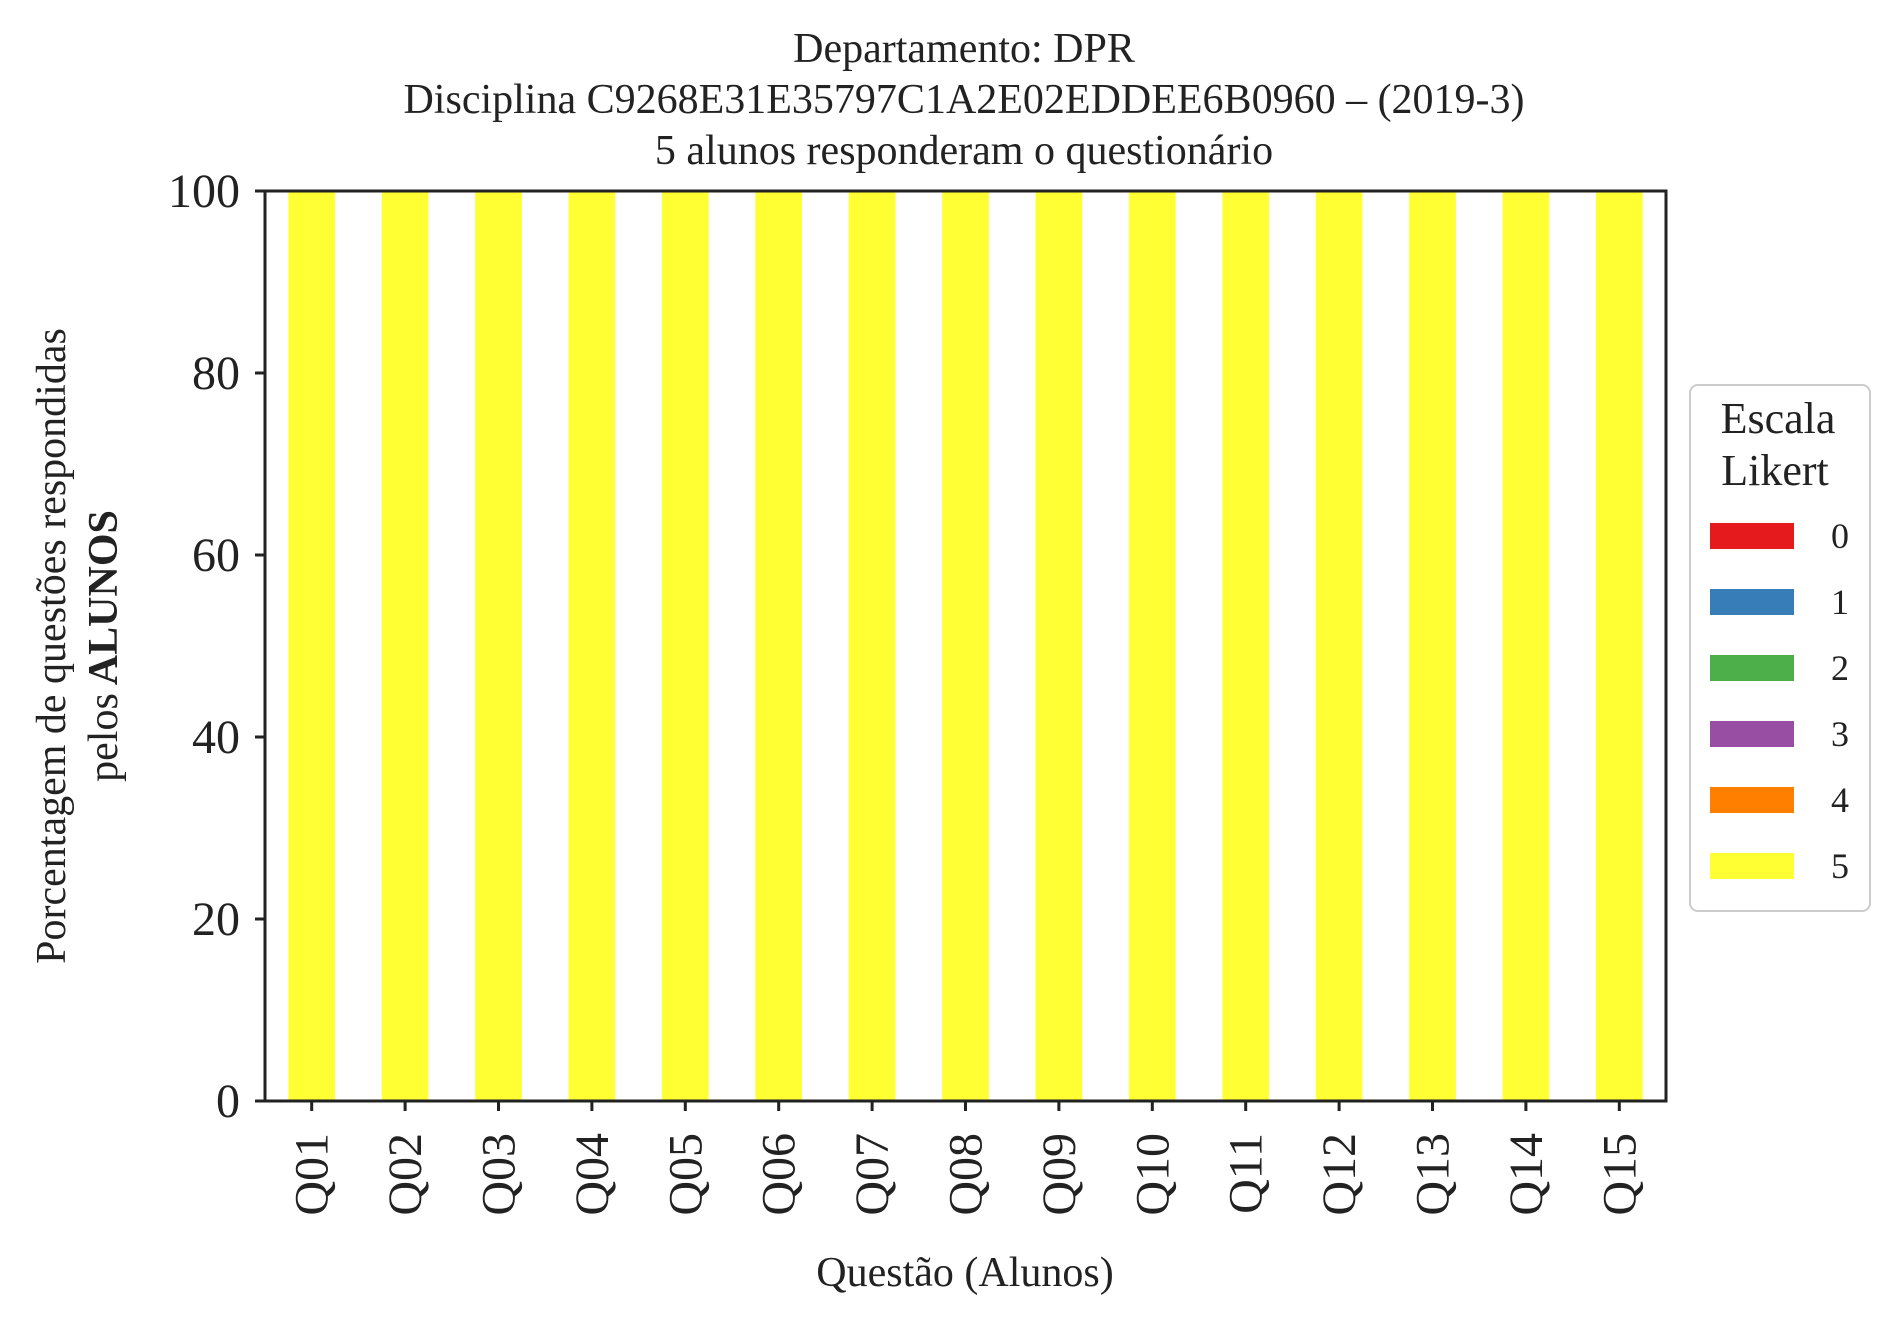 This screenshot has height=1323, width=1892. I want to click on x-tick-label: Q11, so click(1246, 1173).